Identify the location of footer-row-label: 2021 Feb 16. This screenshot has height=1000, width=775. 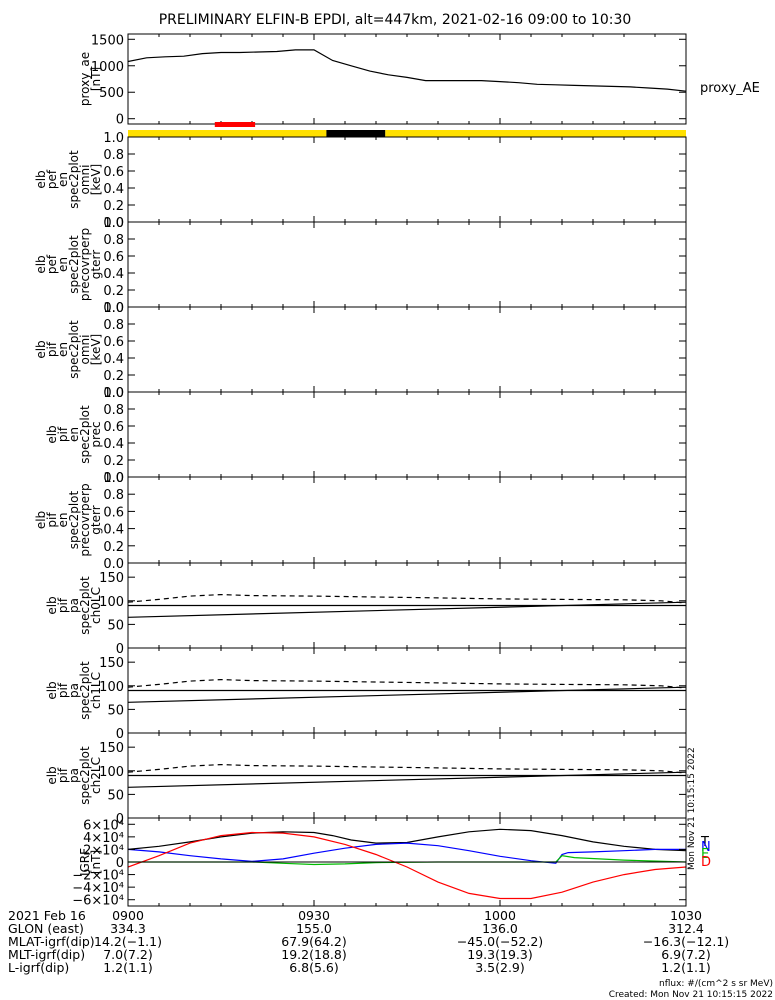
(47, 915).